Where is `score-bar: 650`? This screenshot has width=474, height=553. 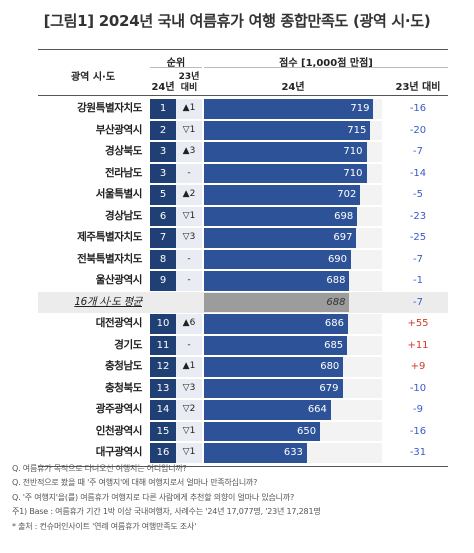
score-bar: 650 is located at coordinates (262, 431).